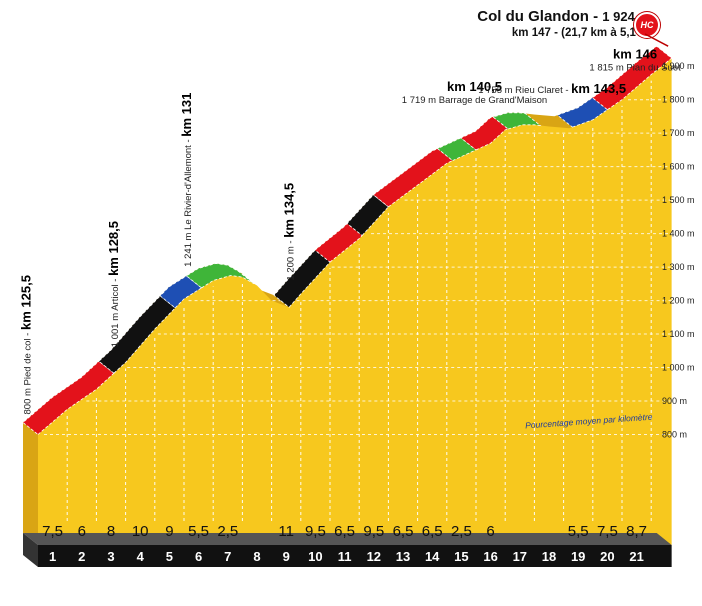 The width and height of the screenshot is (702, 606). Describe the element at coordinates (186, 115) in the screenshot. I see `place-km-label: km 131` at that location.